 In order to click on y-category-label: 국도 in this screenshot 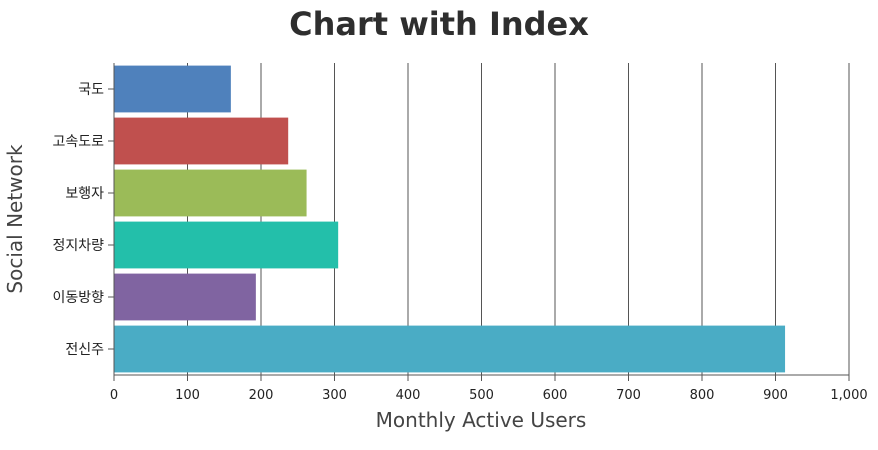, I will do `click(91, 90)`.